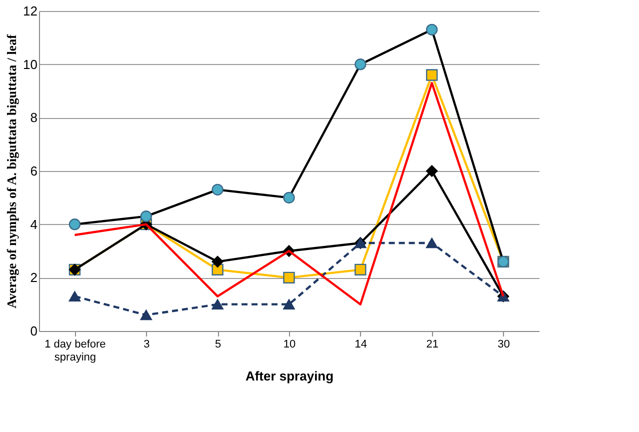 The image size is (639, 432). Describe the element at coordinates (289, 376) in the screenshot. I see `x-axis-title: After spraying` at that location.